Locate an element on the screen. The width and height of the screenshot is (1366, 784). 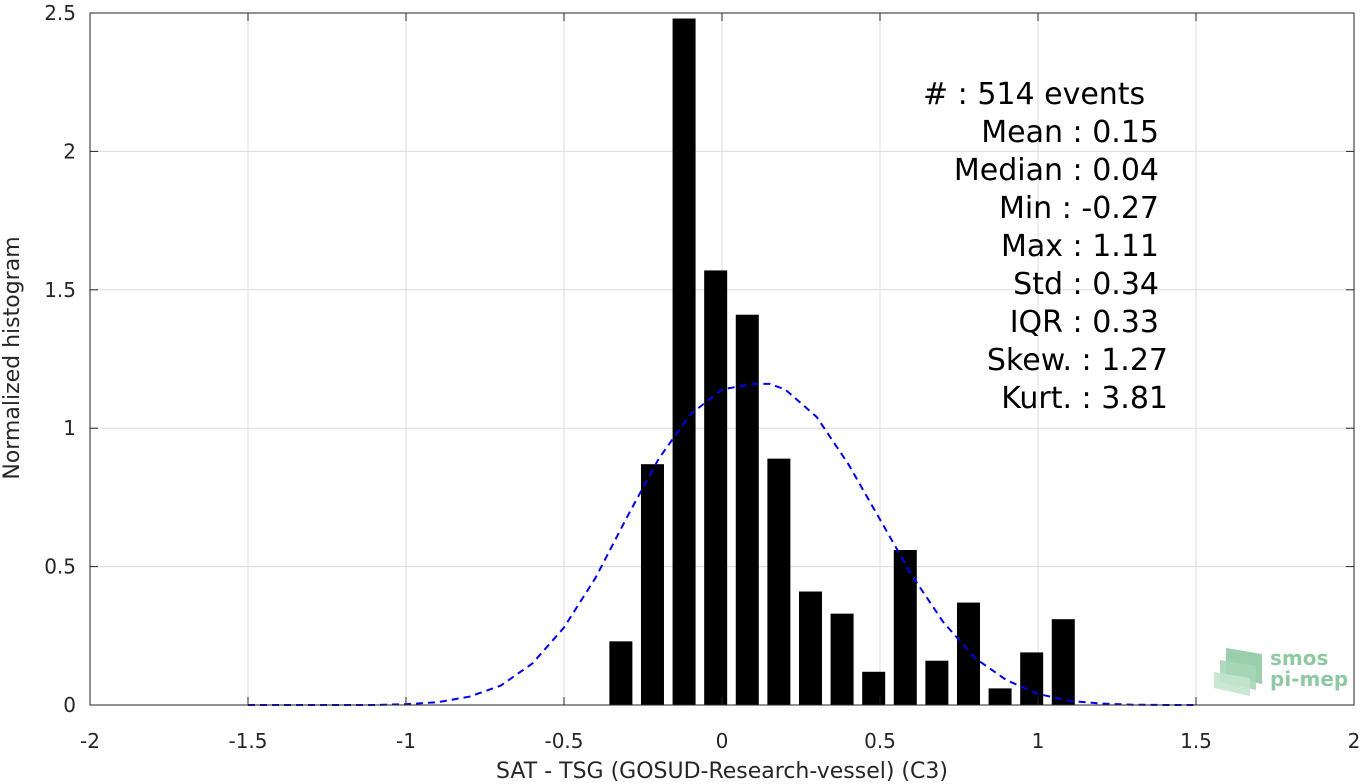
x-axis-label: SAT - TSG (GOSUD-Research-vessel) (C3) is located at coordinates (722, 771).